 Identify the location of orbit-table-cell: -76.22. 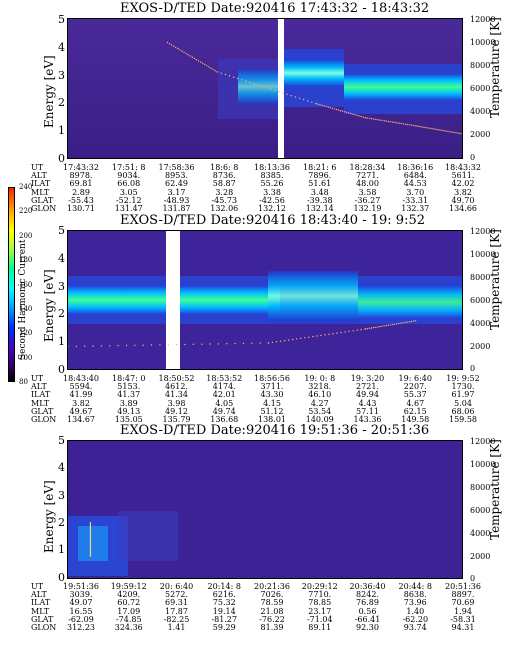
(272, 619).